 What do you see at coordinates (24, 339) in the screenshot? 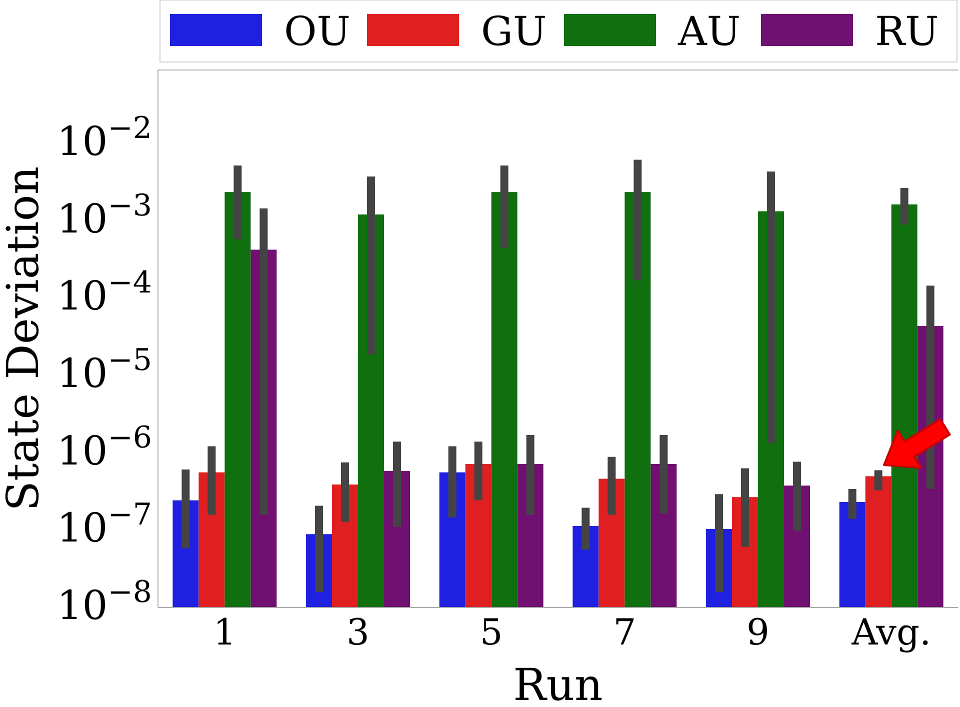
I see `y-axis-title: State Deviation` at bounding box center [24, 339].